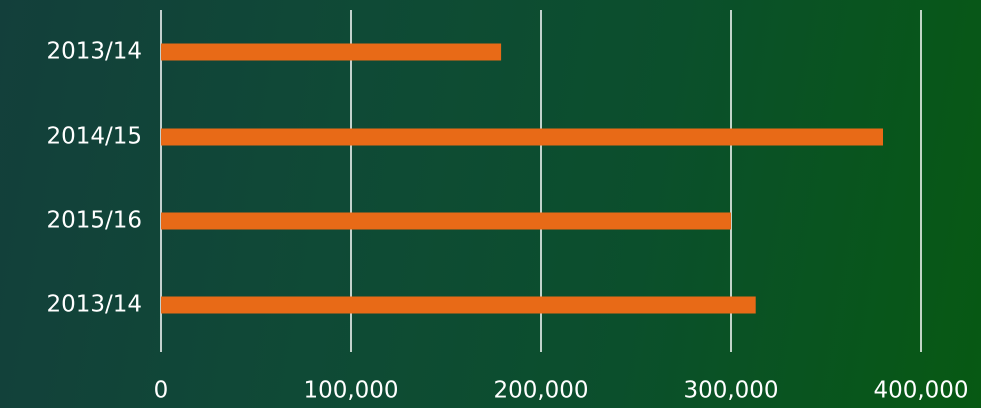  What do you see at coordinates (920, 391) in the screenshot?
I see `x-tick-label-4: 400,000` at bounding box center [920, 391].